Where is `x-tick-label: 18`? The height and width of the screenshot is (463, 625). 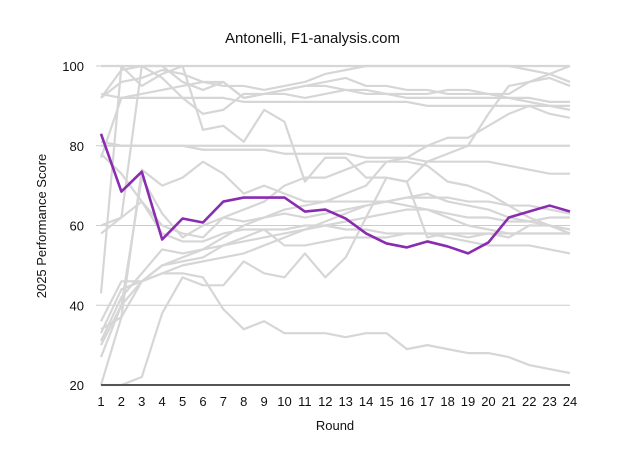 x-tick-label: 18 is located at coordinates (447, 401).